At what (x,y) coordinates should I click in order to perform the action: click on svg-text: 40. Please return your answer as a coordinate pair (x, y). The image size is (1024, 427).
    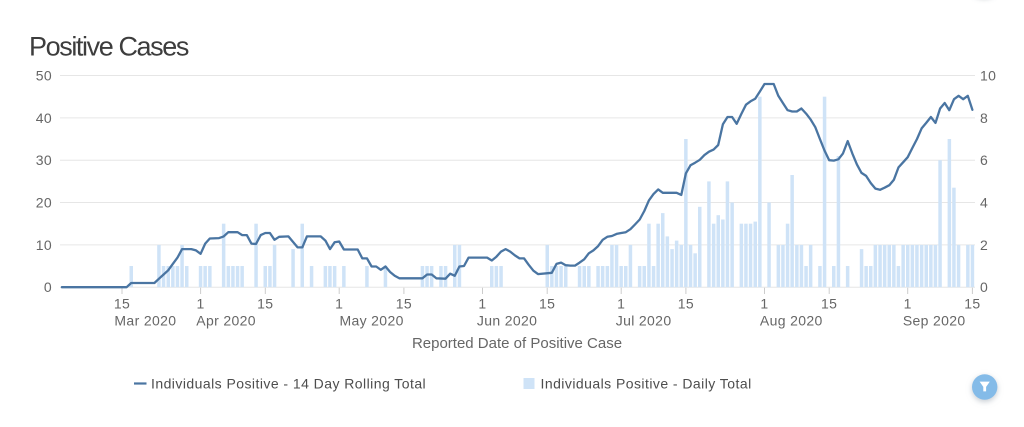
    Looking at the image, I should click on (44, 118).